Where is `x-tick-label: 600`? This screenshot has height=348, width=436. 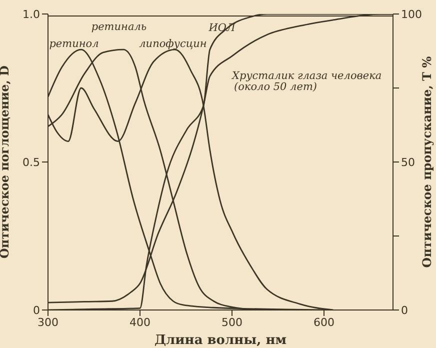
x-tick-label: 600 is located at coordinates (324, 322).